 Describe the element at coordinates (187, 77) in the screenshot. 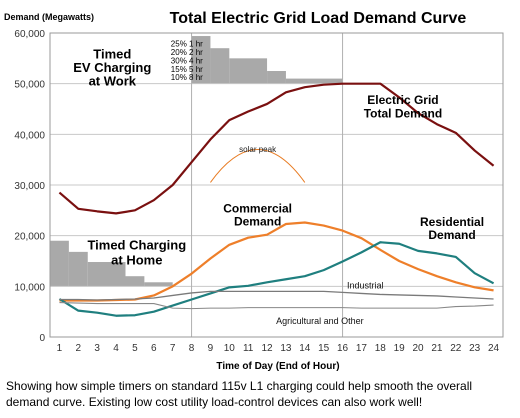

I see `work-charging-legend: 10% 8 hr` at that location.